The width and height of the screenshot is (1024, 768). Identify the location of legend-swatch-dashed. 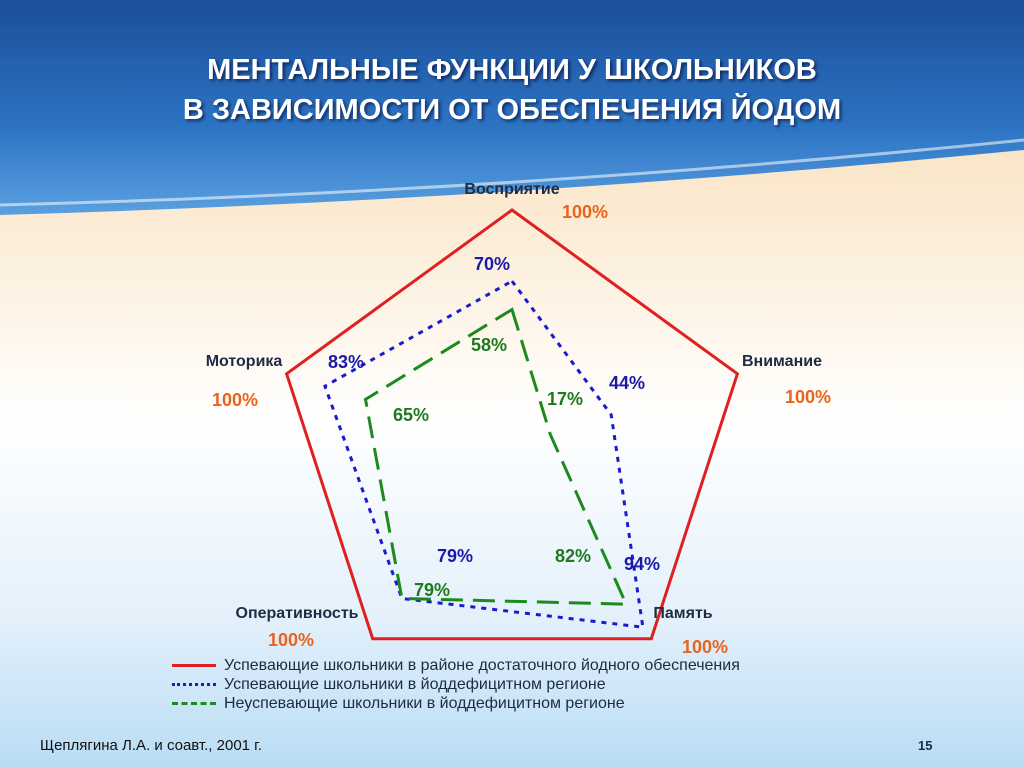
(194, 703).